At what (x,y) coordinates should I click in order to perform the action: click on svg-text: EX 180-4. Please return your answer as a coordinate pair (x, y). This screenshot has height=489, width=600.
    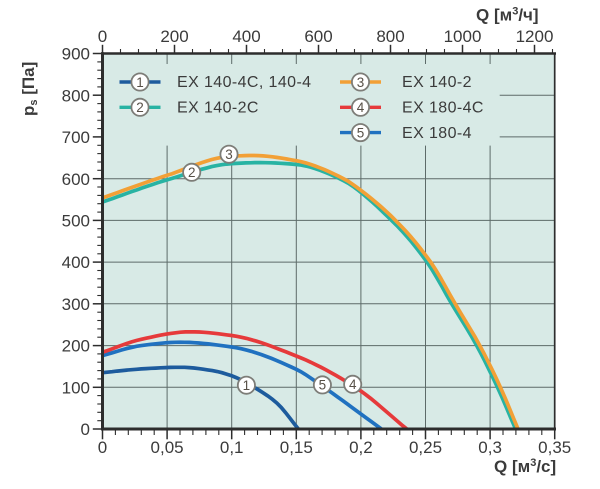
    Looking at the image, I should click on (437, 133).